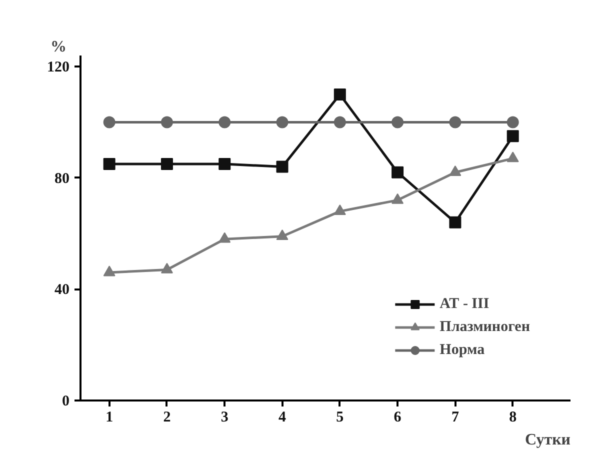 Image resolution: width=604 pixels, height=475 pixels. Describe the element at coordinates (62, 178) in the screenshot. I see `y-tick-label: 80` at that location.